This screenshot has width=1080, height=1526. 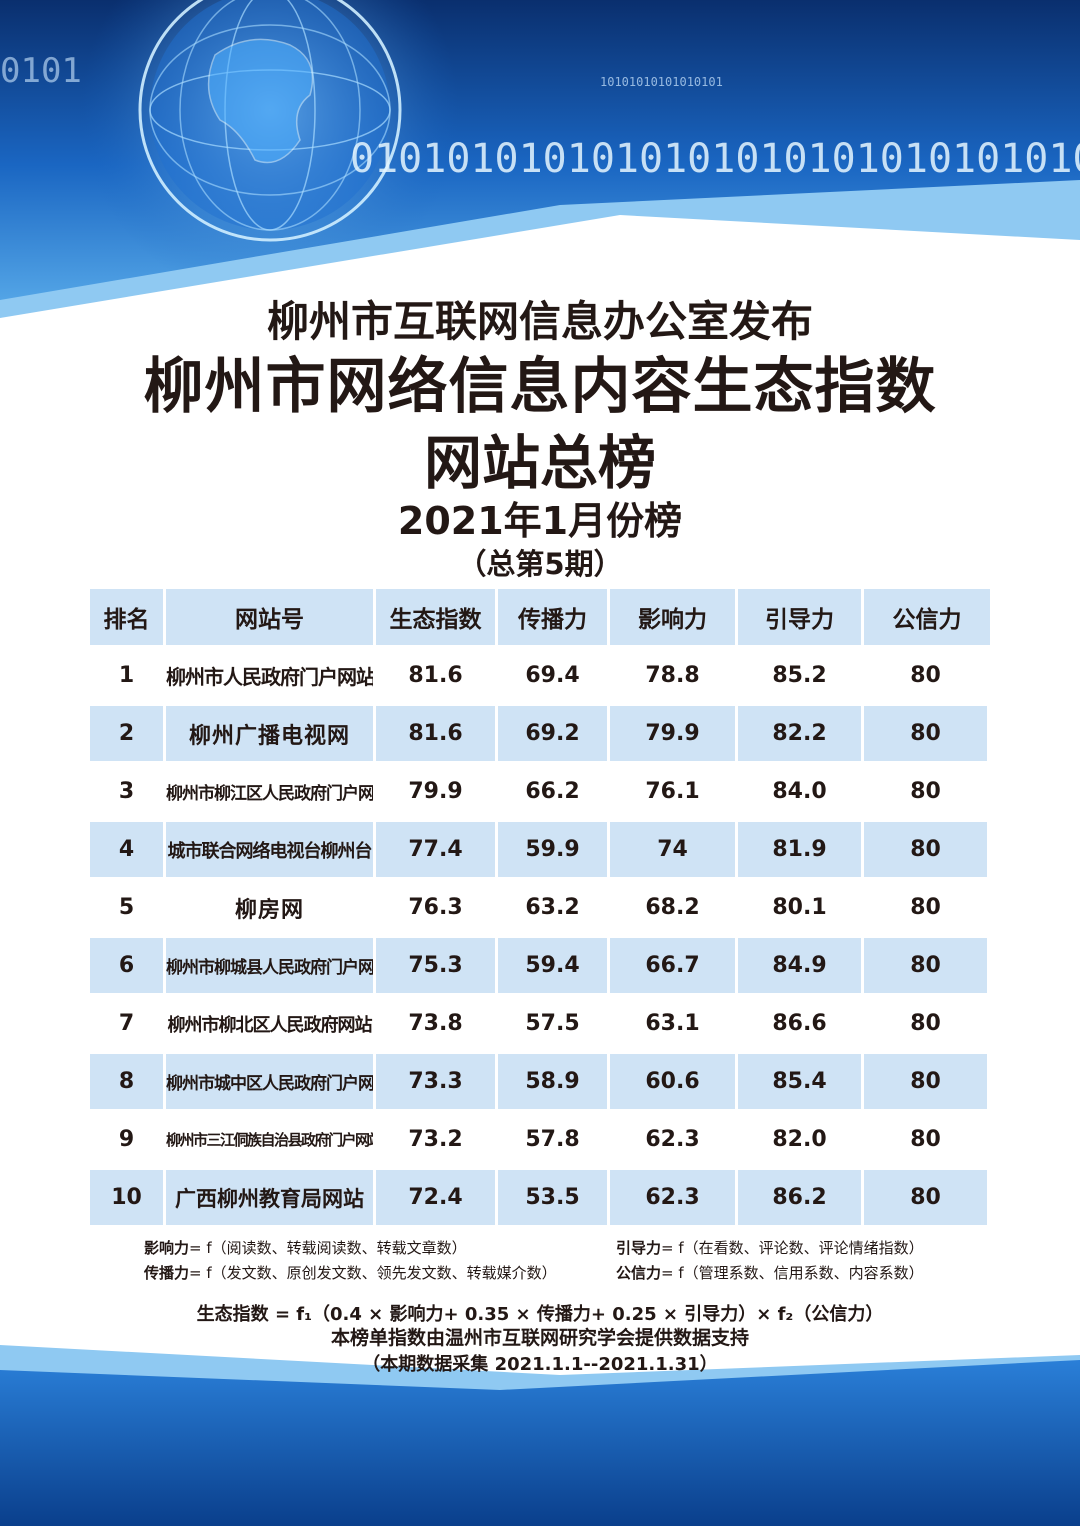 What do you see at coordinates (554, 1080) in the screenshot?
I see `cell-spread: 58.9` at bounding box center [554, 1080].